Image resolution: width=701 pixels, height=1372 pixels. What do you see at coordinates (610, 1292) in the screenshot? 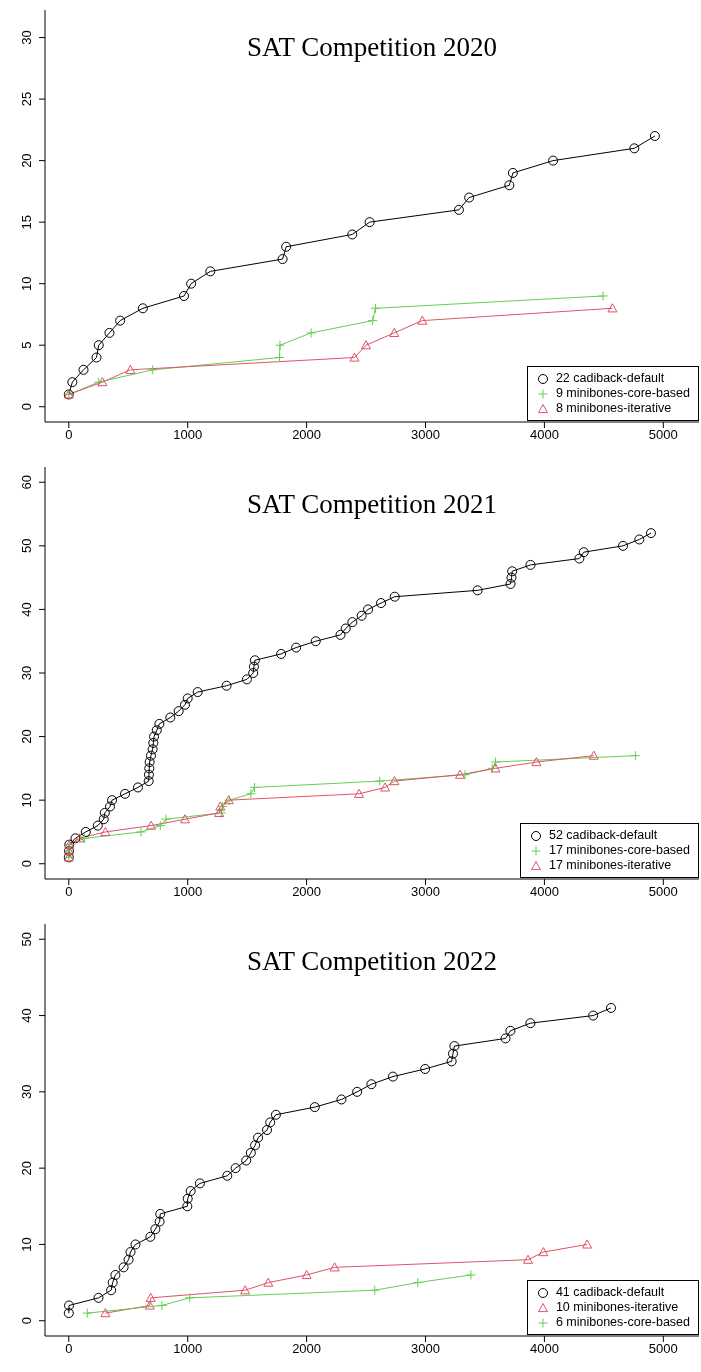
I see `legend-label: 41 cadiback-default` at bounding box center [610, 1292].